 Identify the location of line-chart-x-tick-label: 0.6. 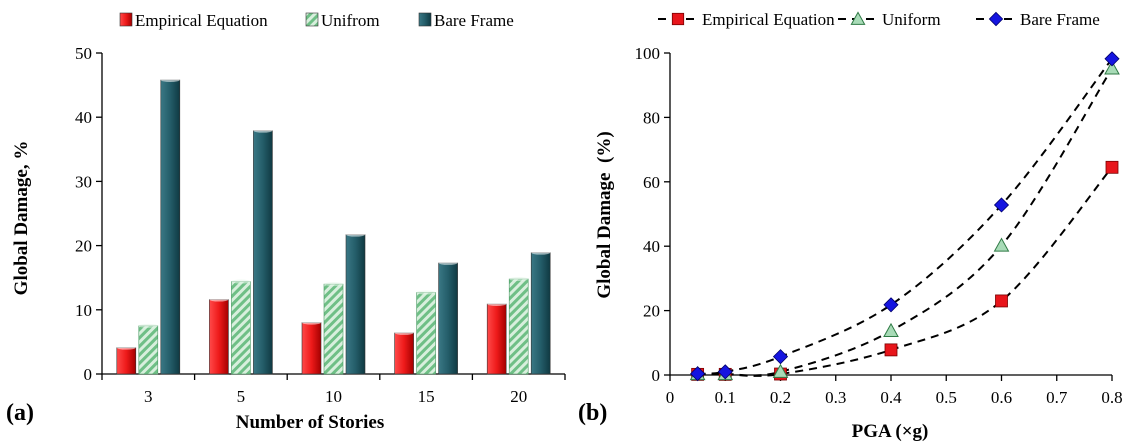
(1001, 397).